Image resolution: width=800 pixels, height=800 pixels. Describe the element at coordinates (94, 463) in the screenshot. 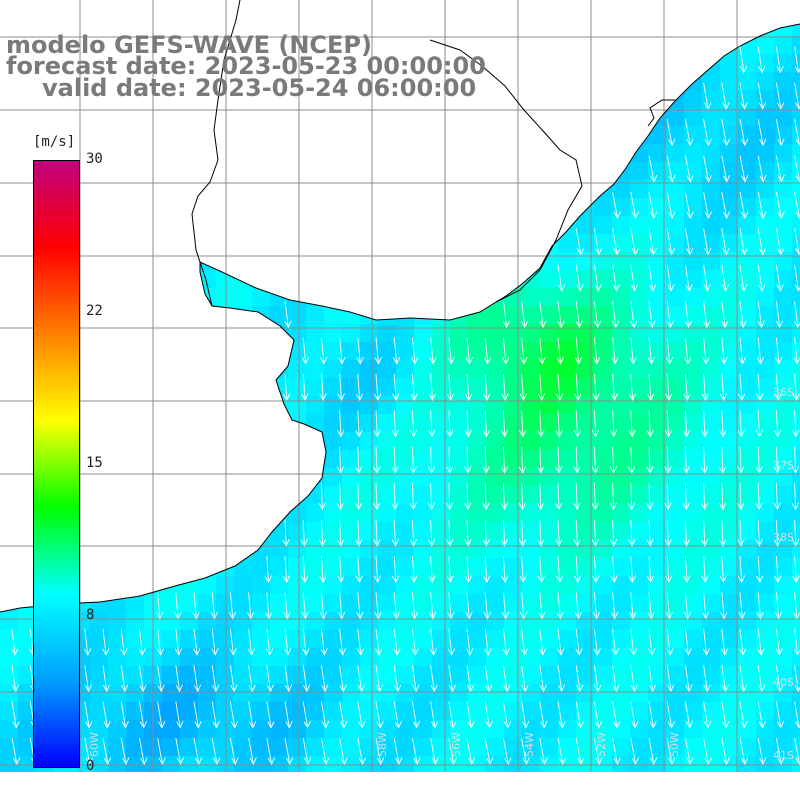

I see `colorbar-tick-15: 15` at that location.